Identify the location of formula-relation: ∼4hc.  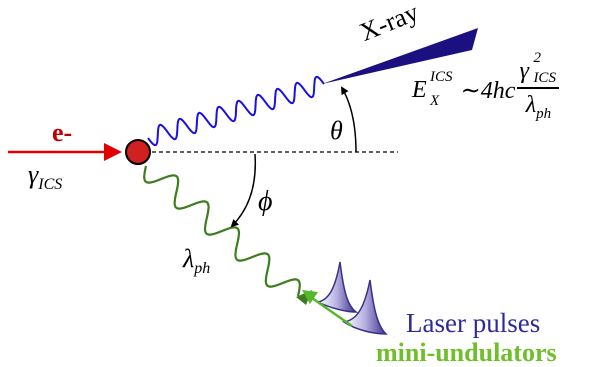
(488, 90).